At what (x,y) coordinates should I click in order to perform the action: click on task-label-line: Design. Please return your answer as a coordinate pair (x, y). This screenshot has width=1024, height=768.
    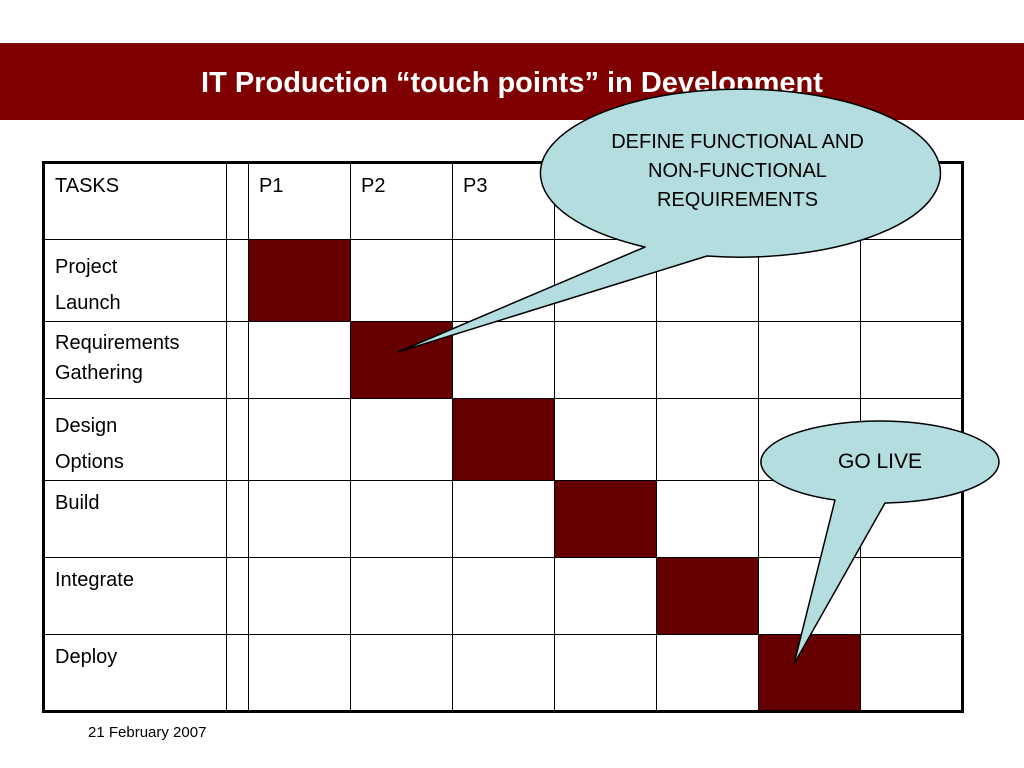
    Looking at the image, I should click on (86, 426).